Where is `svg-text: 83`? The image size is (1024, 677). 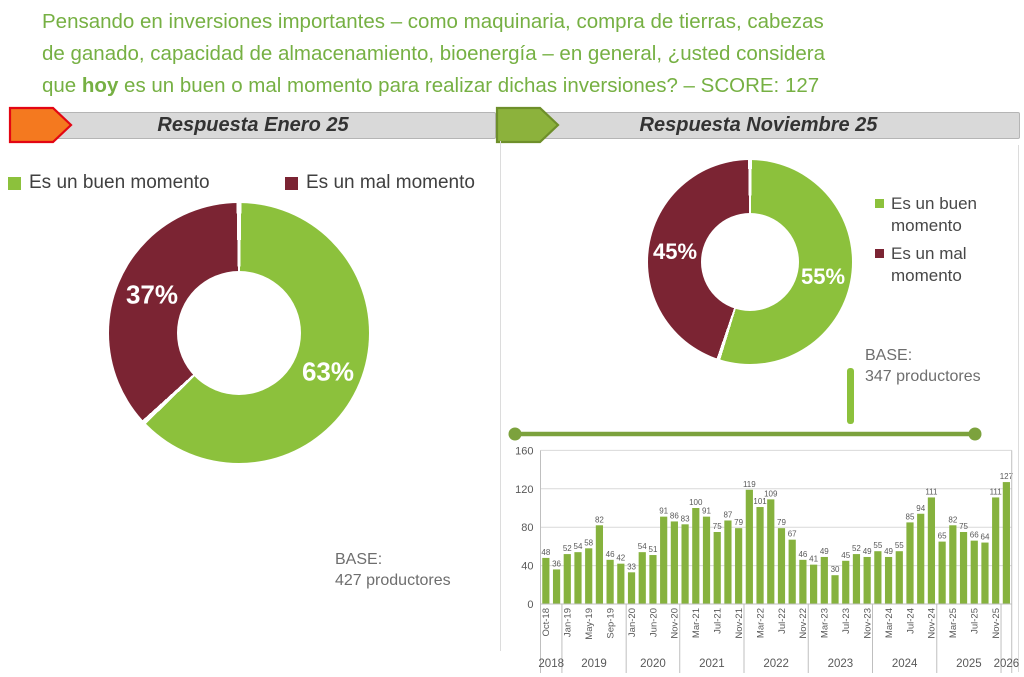 svg-text: 83 is located at coordinates (685, 518).